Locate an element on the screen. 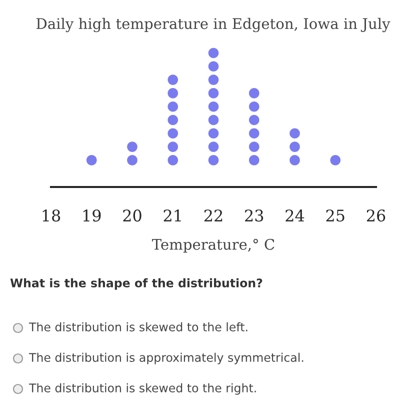  x-axis-title: Temperature,° C is located at coordinates (213, 245).